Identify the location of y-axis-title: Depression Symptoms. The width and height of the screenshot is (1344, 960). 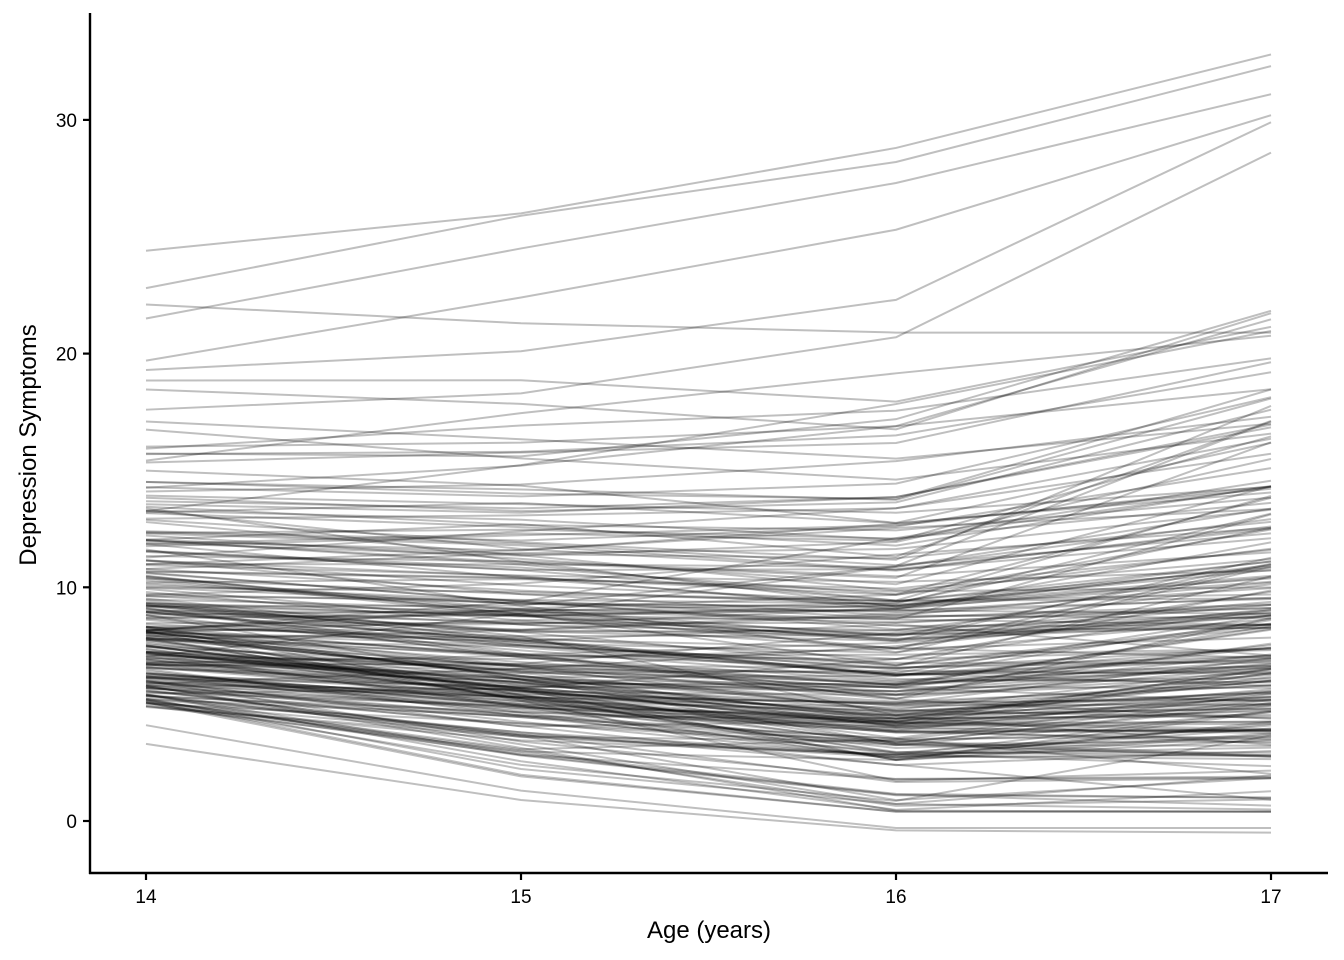
(28, 444).